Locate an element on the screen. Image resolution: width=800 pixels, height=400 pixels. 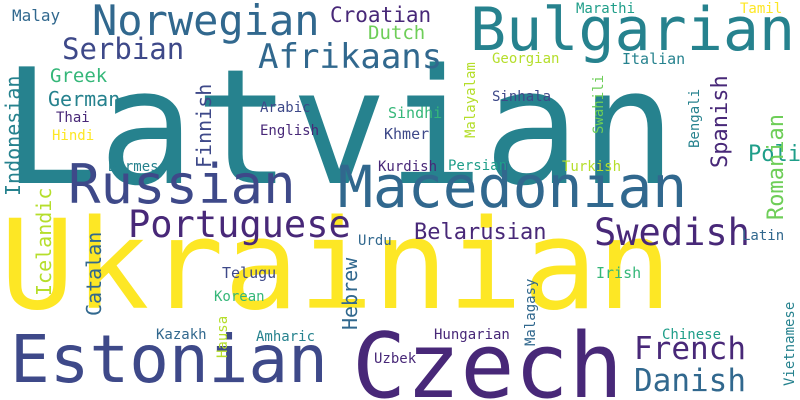
word-turkish: Turkish is located at coordinates (592, 167).